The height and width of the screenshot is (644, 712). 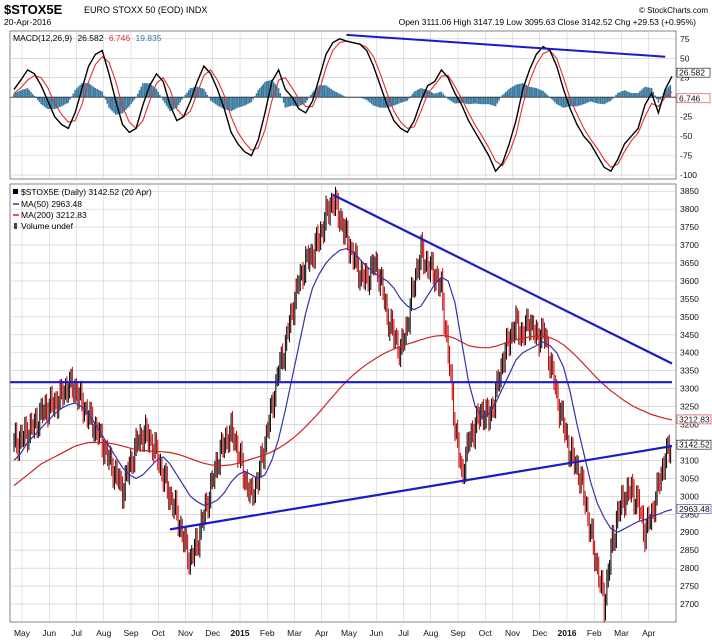 What do you see at coordinates (103, 633) in the screenshot?
I see `x-tick-label: Aug` at bounding box center [103, 633].